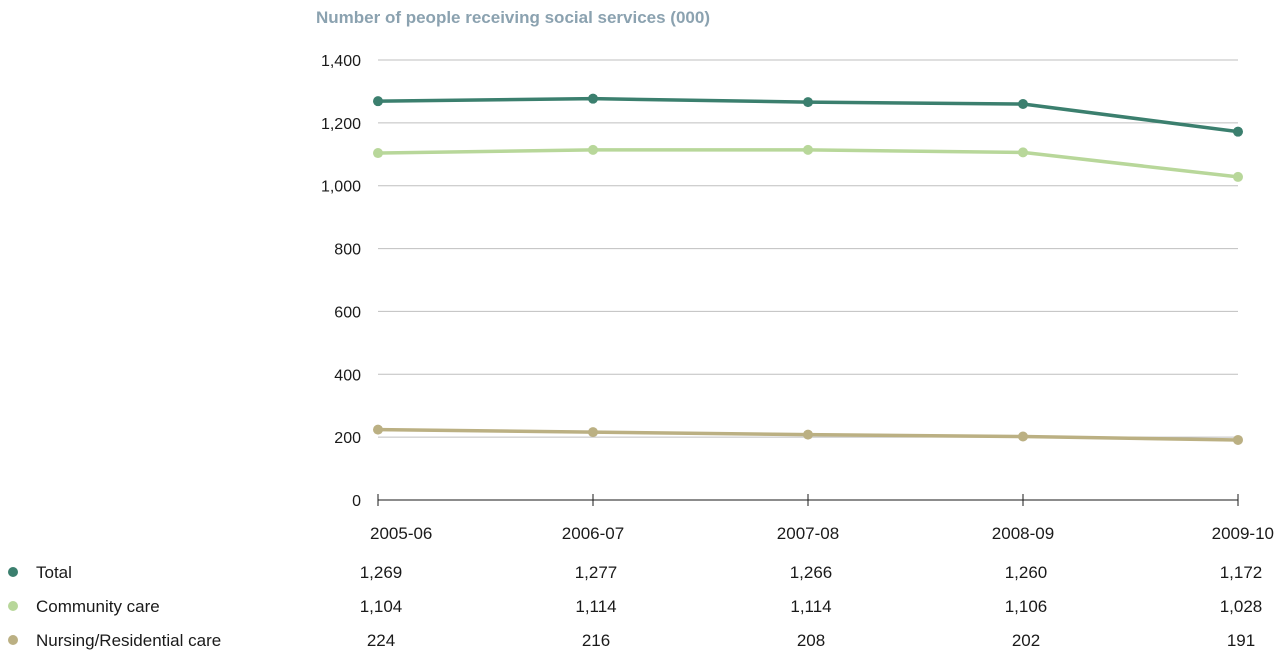  I want to click on data-label: 1,028, so click(1241, 606).